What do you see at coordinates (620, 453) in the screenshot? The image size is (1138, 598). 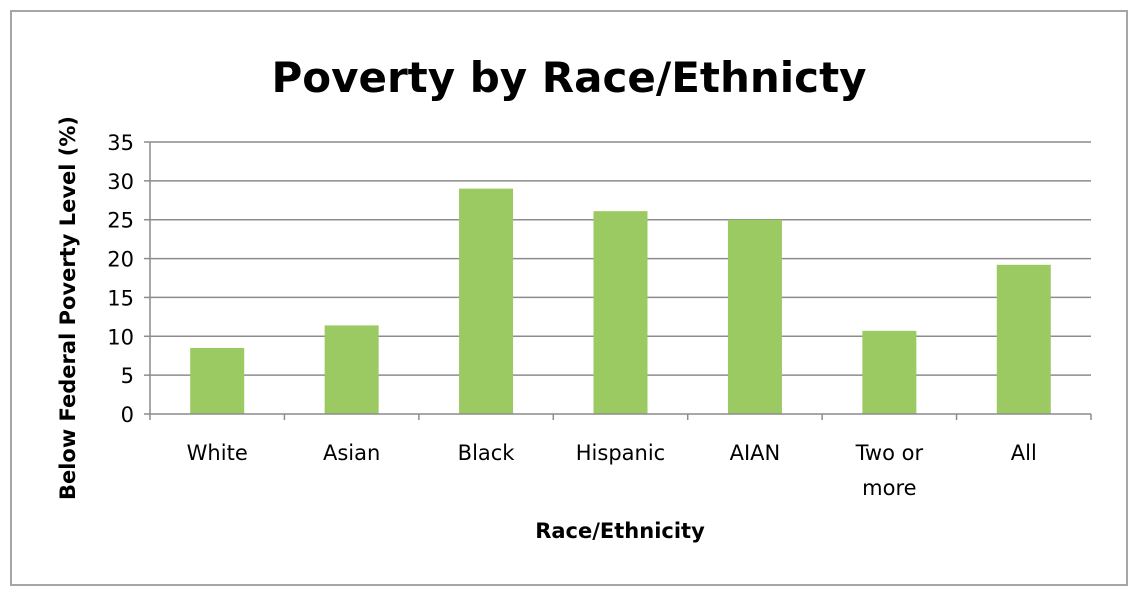 I see `x-tick-label: Hispanic` at bounding box center [620, 453].